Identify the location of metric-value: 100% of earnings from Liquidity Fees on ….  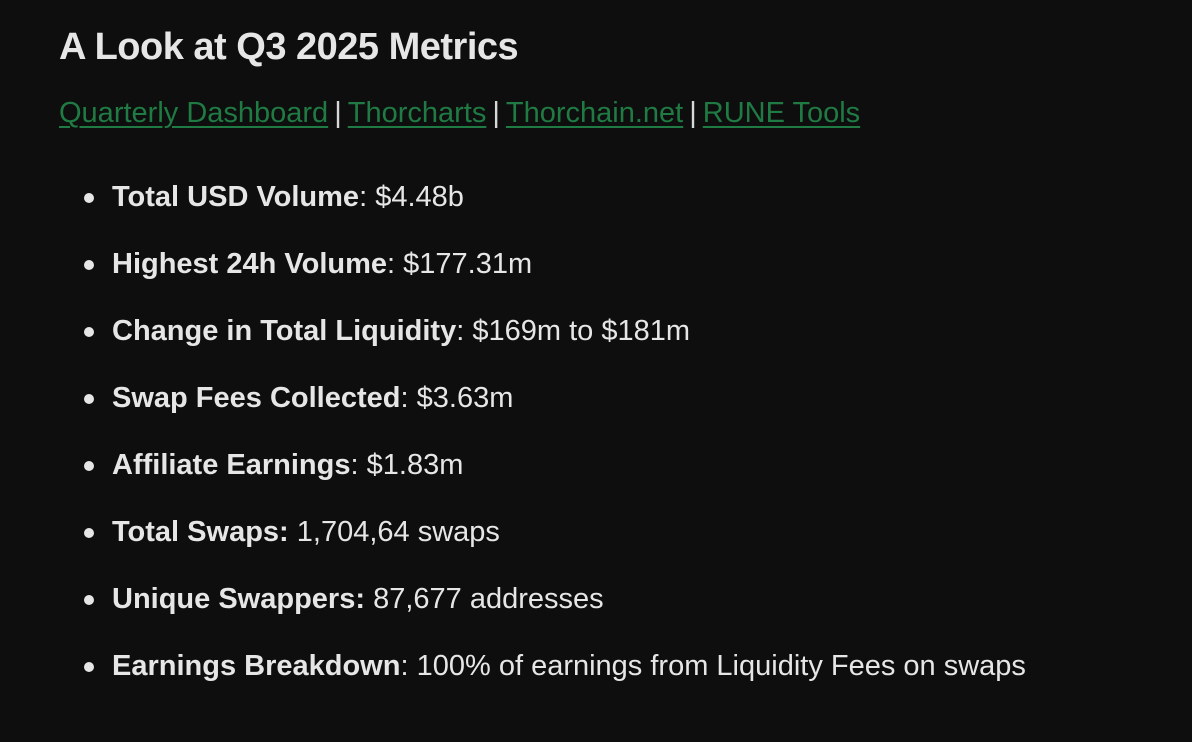
(721, 666).